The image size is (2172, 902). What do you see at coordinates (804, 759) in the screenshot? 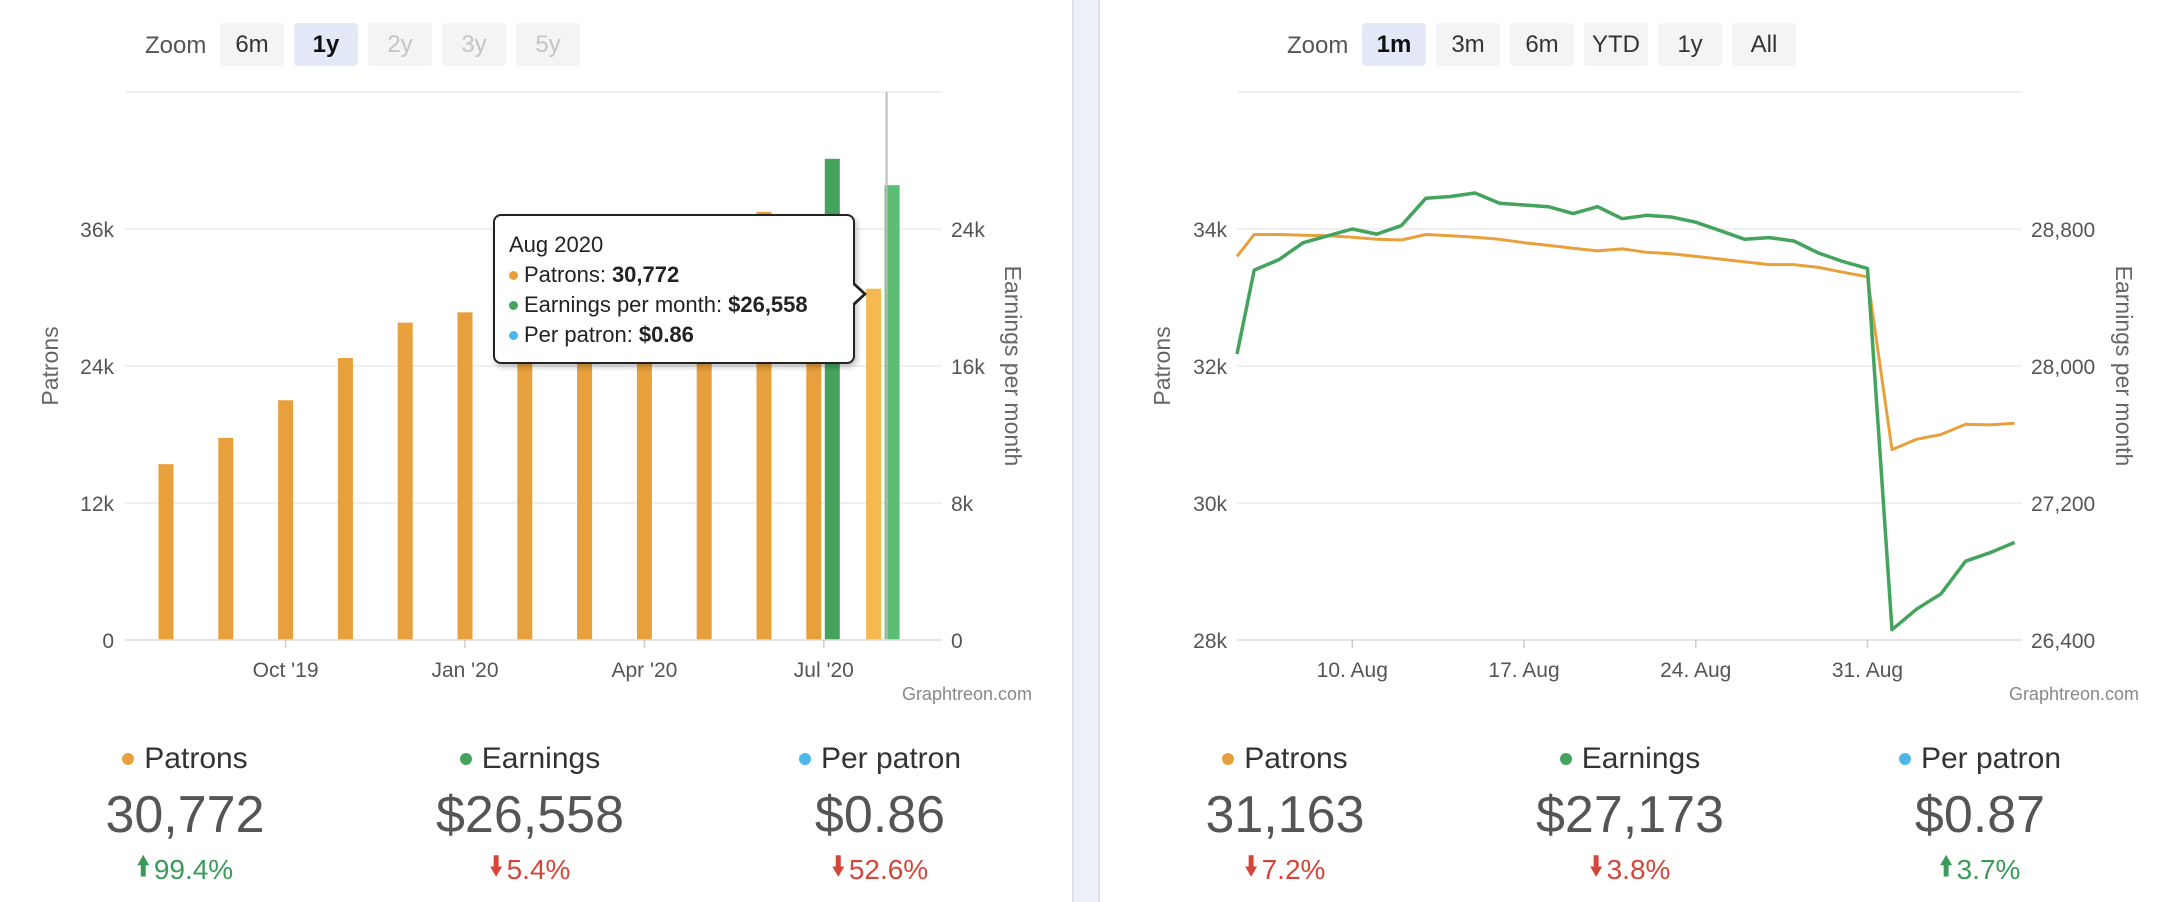
I see `per-patron-dot-icon` at bounding box center [804, 759].